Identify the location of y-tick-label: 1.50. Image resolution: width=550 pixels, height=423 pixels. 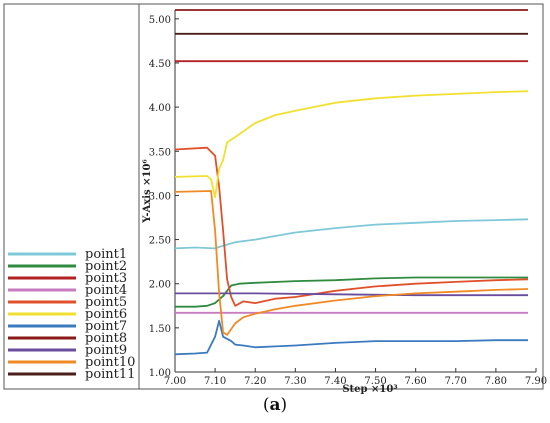
(160, 329).